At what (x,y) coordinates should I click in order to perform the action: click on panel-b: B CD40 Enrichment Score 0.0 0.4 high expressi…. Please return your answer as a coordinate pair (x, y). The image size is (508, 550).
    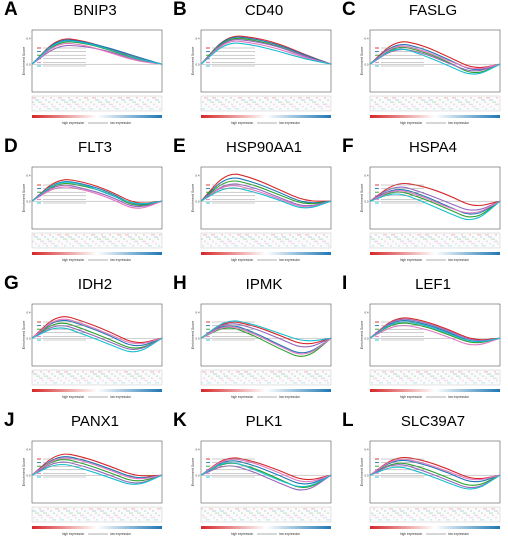
    Looking at the image, I should click on (253, 68).